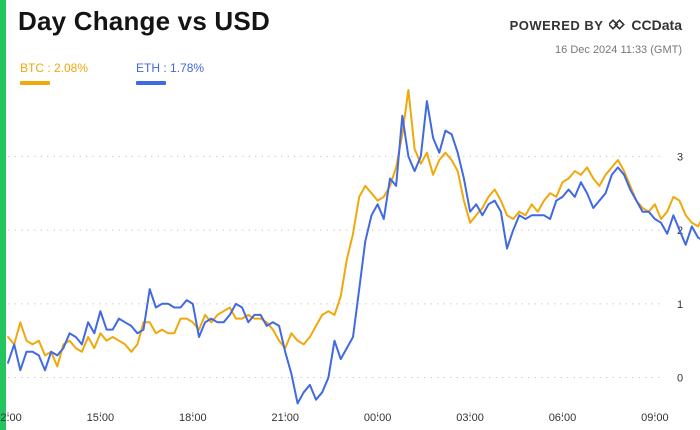 The image size is (700, 430). Describe the element at coordinates (101, 418) in the screenshot. I see `x-tick-label: 15:00` at that location.